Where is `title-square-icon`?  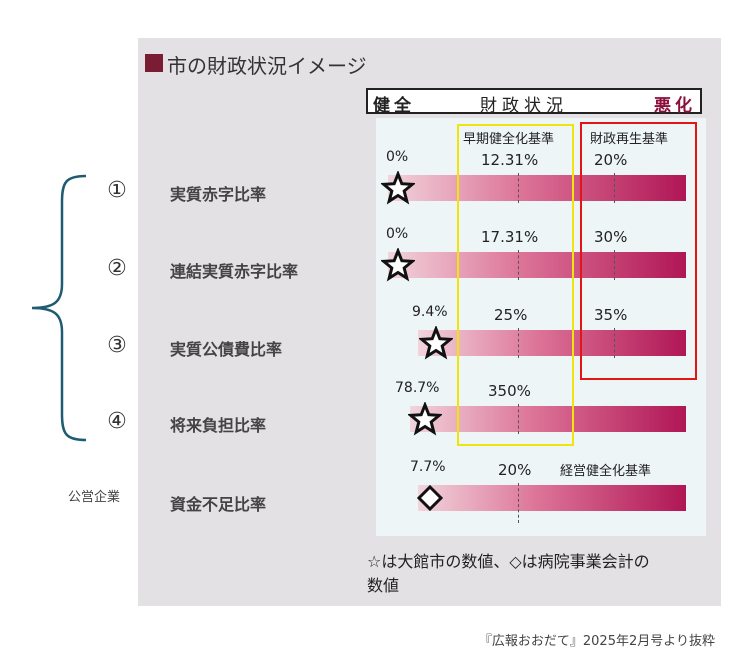
title-square-icon is located at coordinates (154, 63).